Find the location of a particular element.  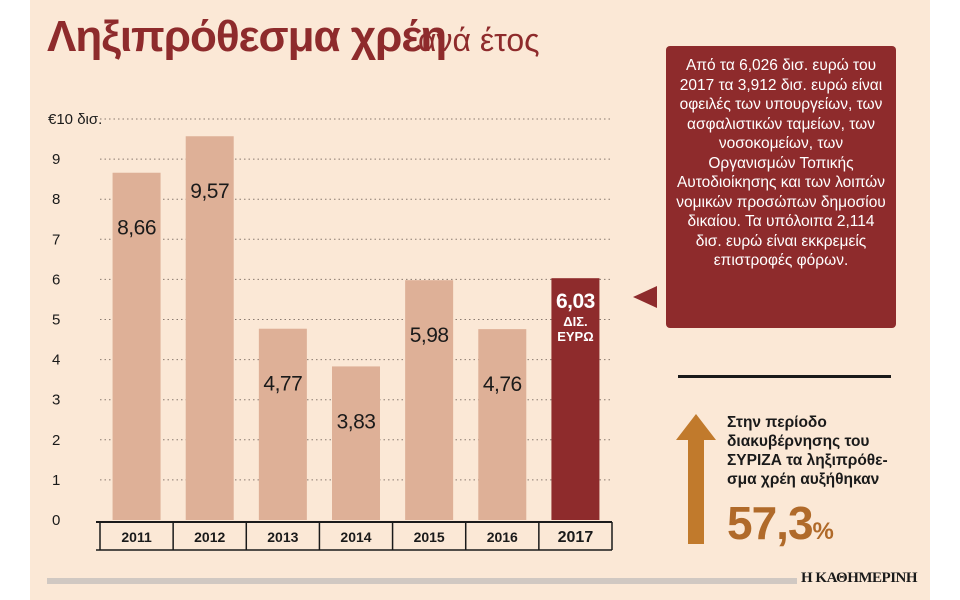

growth-value-number: 57,3 is located at coordinates (770, 523).